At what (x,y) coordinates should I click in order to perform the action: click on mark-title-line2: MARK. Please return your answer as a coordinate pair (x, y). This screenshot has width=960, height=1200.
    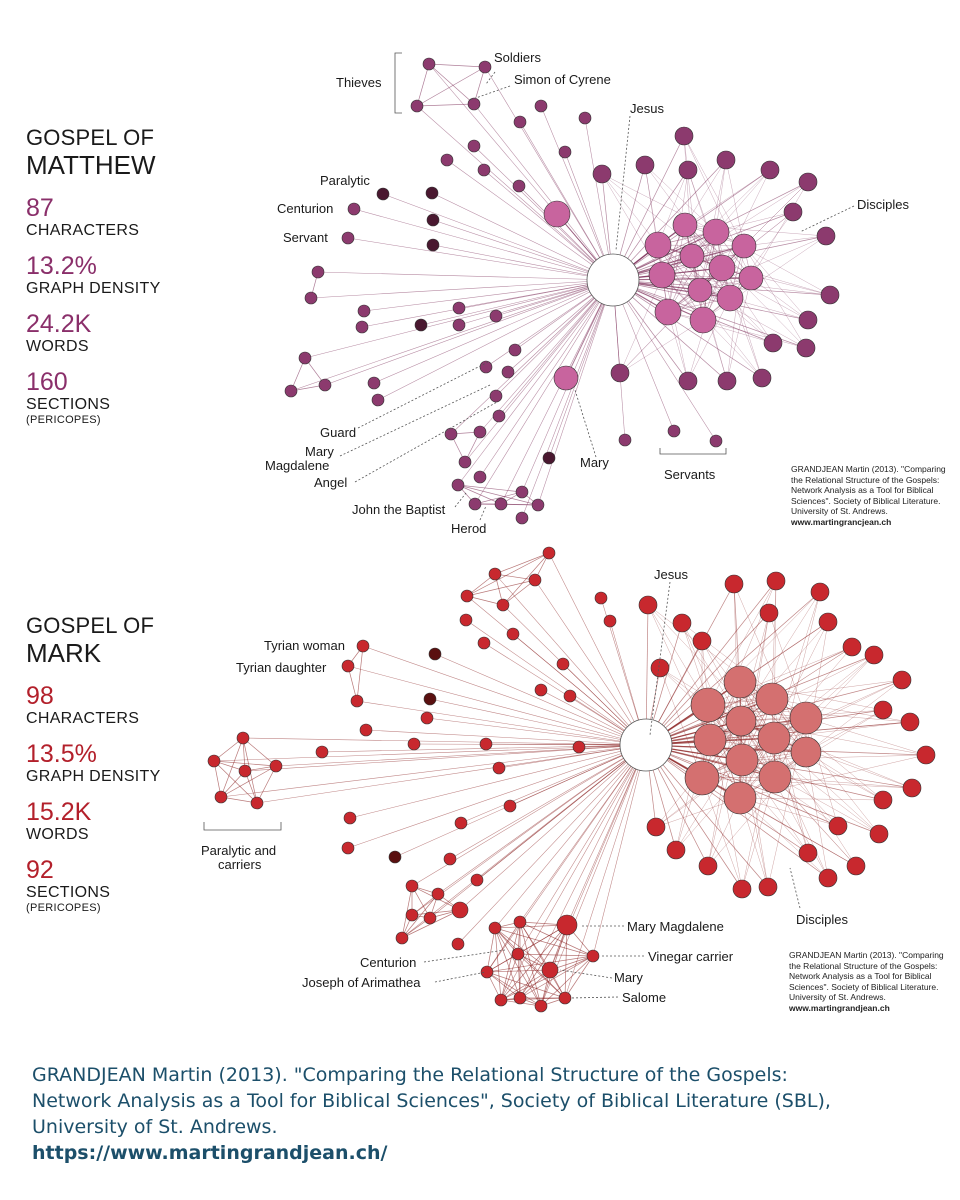
    Looking at the image, I should click on (64, 653).